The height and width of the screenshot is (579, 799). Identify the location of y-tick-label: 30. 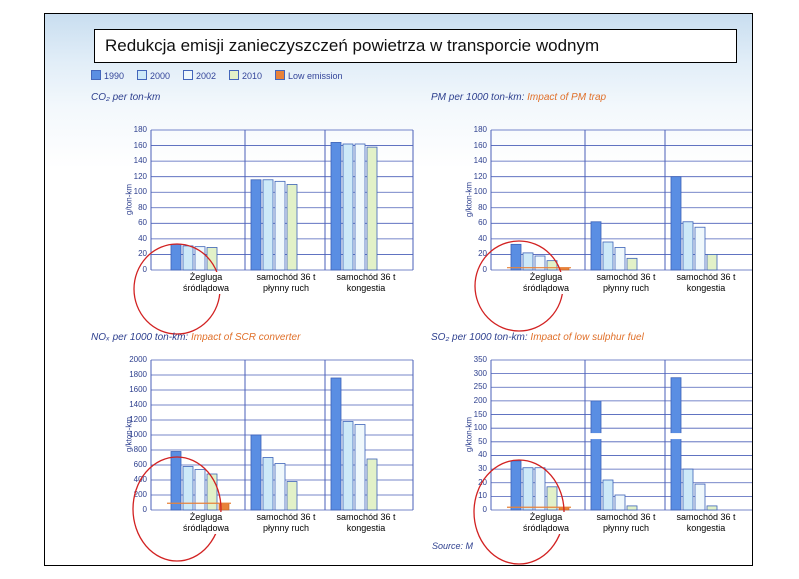
(482, 469).